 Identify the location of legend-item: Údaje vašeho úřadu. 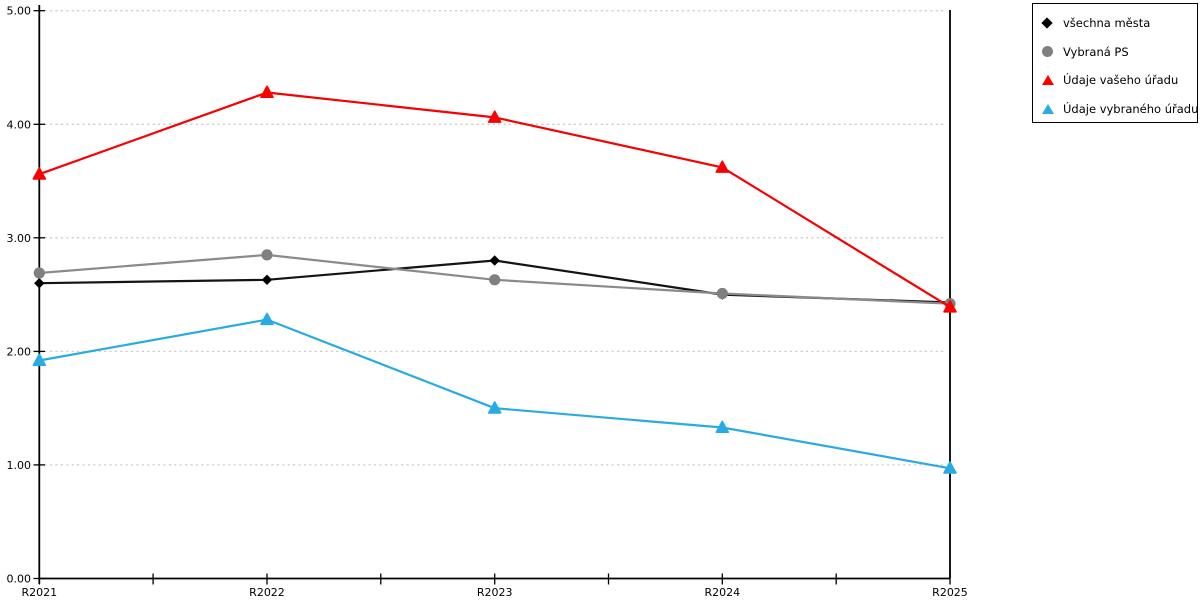
(1117, 80).